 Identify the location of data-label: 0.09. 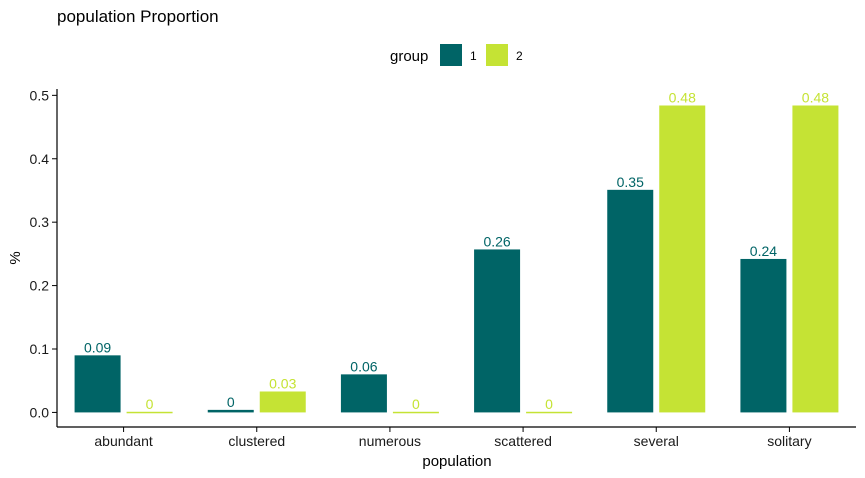
(97, 347).